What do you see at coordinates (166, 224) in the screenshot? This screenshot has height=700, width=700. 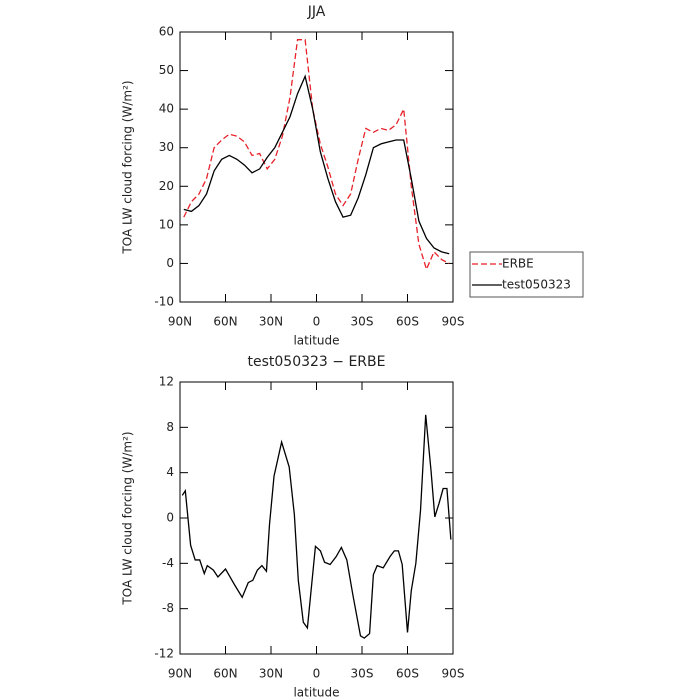 I see `y-tick-label: 10` at bounding box center [166, 224].